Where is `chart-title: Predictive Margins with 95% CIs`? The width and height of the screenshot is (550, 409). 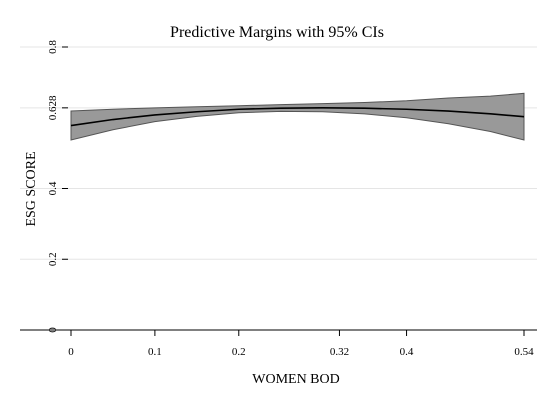
chart-title: Predictive Margins with 95% CIs is located at coordinates (277, 32).